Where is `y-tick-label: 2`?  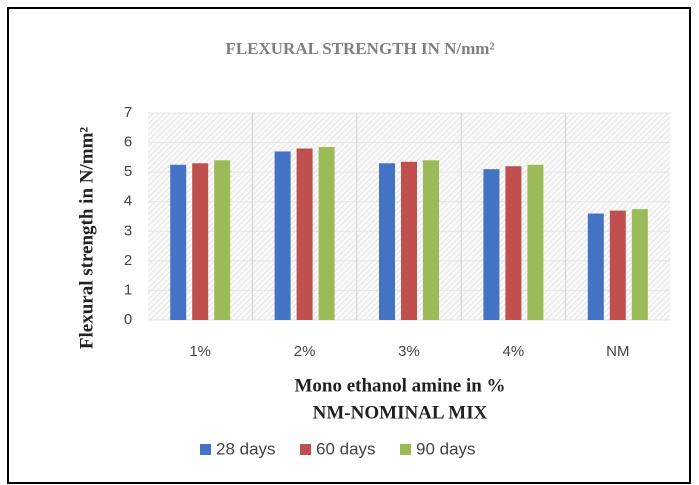 y-tick-label: 2 is located at coordinates (128, 260).